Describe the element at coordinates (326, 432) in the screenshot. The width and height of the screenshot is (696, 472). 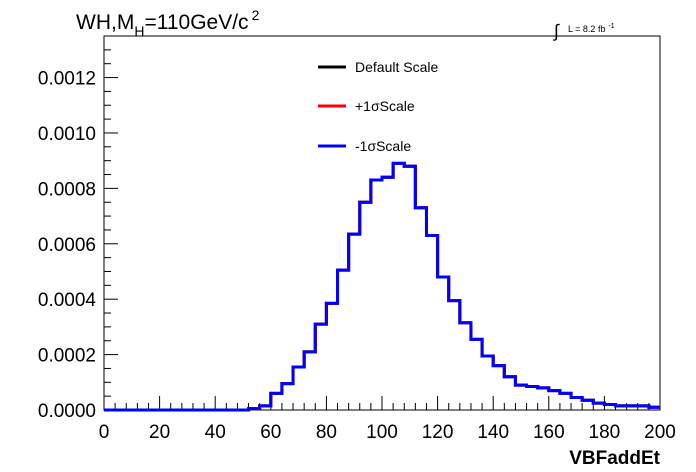
I see `x-tick-label: 80` at that location.